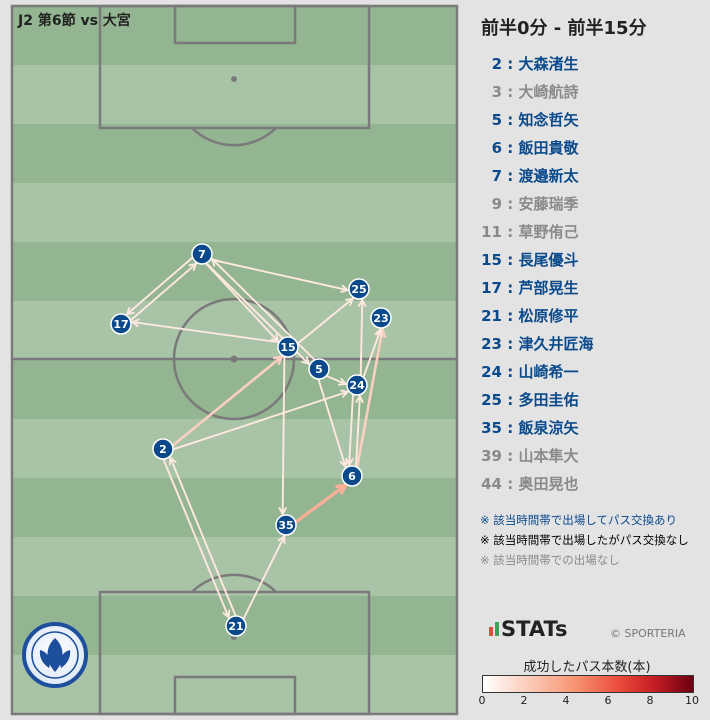 The height and width of the screenshot is (720, 710). What do you see at coordinates (585, 372) in the screenshot?
I see `roster-row: 24 : 山崎希一` at bounding box center [585, 372].